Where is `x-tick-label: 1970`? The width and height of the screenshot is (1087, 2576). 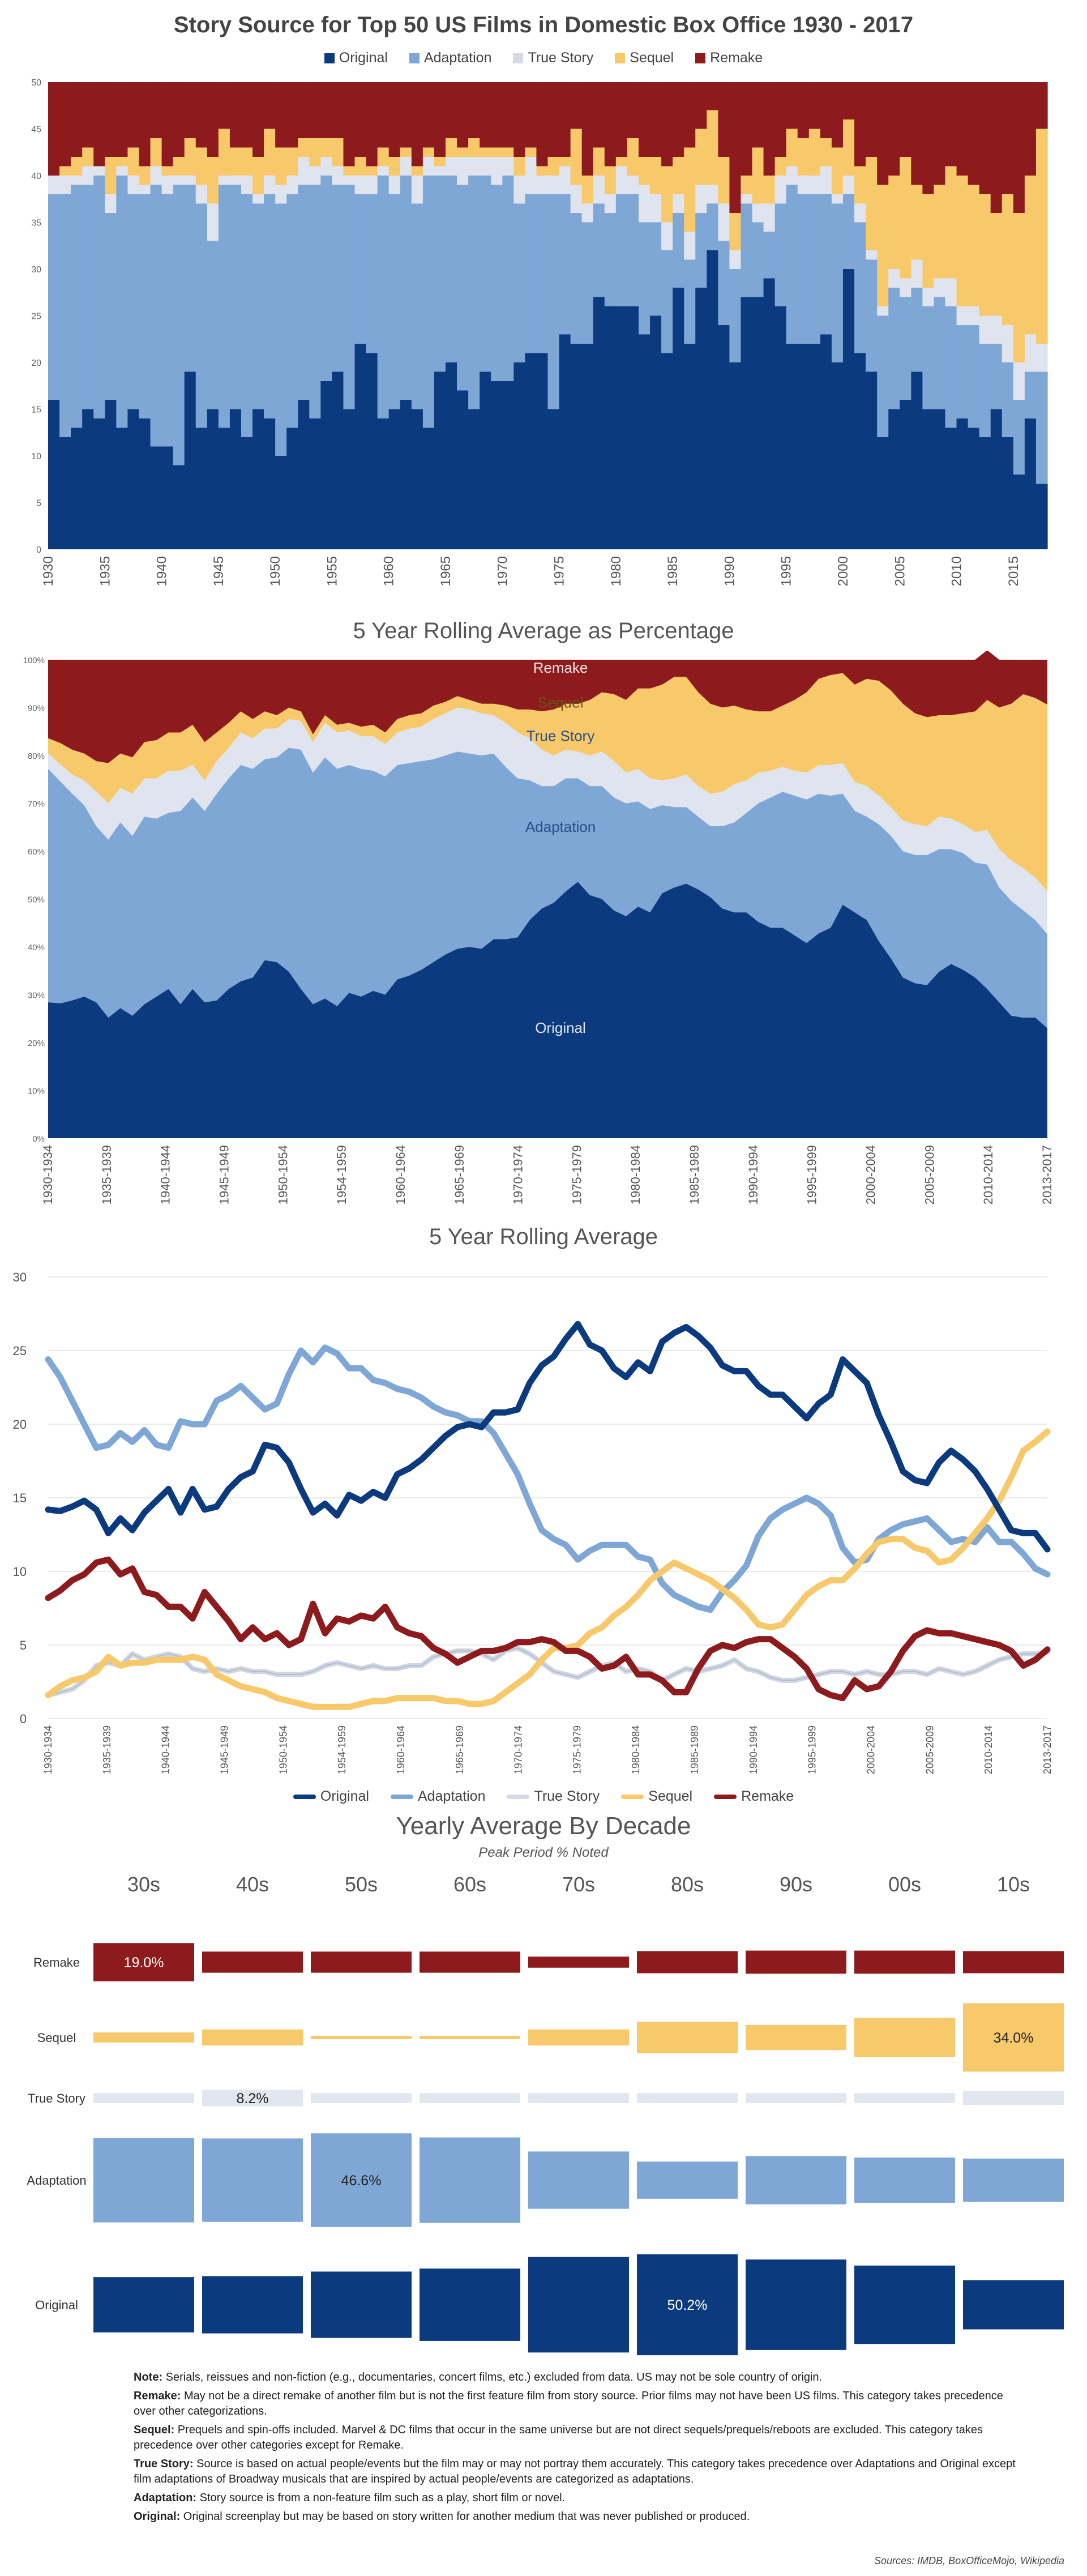
x-tick-label: 1970 is located at coordinates (502, 571).